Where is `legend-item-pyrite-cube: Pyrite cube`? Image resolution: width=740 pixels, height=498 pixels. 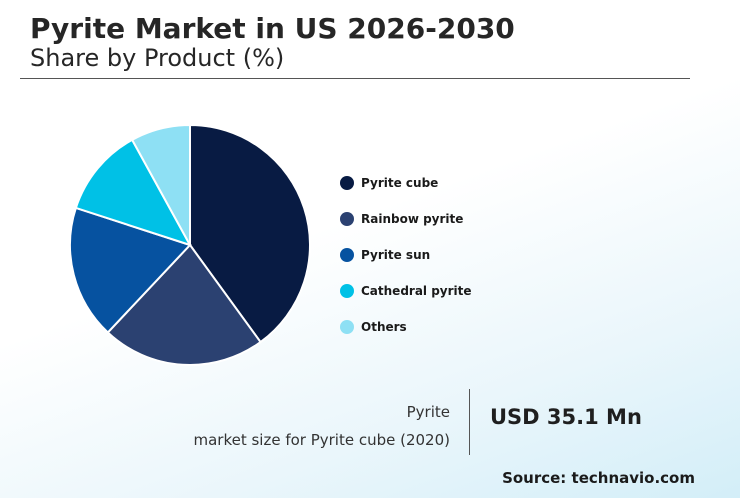 legend-item-pyrite-cube: Pyrite cube is located at coordinates (406, 190).